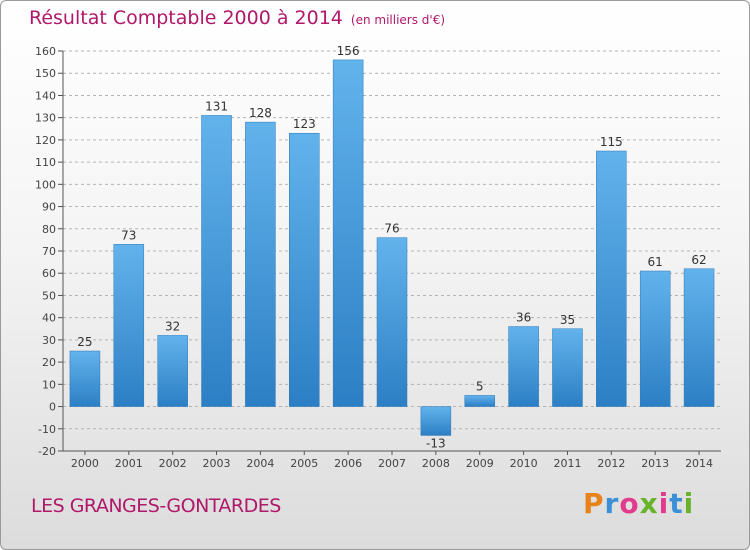 This screenshot has width=750, height=550. I want to click on y-tick-label: 140, so click(45, 95).